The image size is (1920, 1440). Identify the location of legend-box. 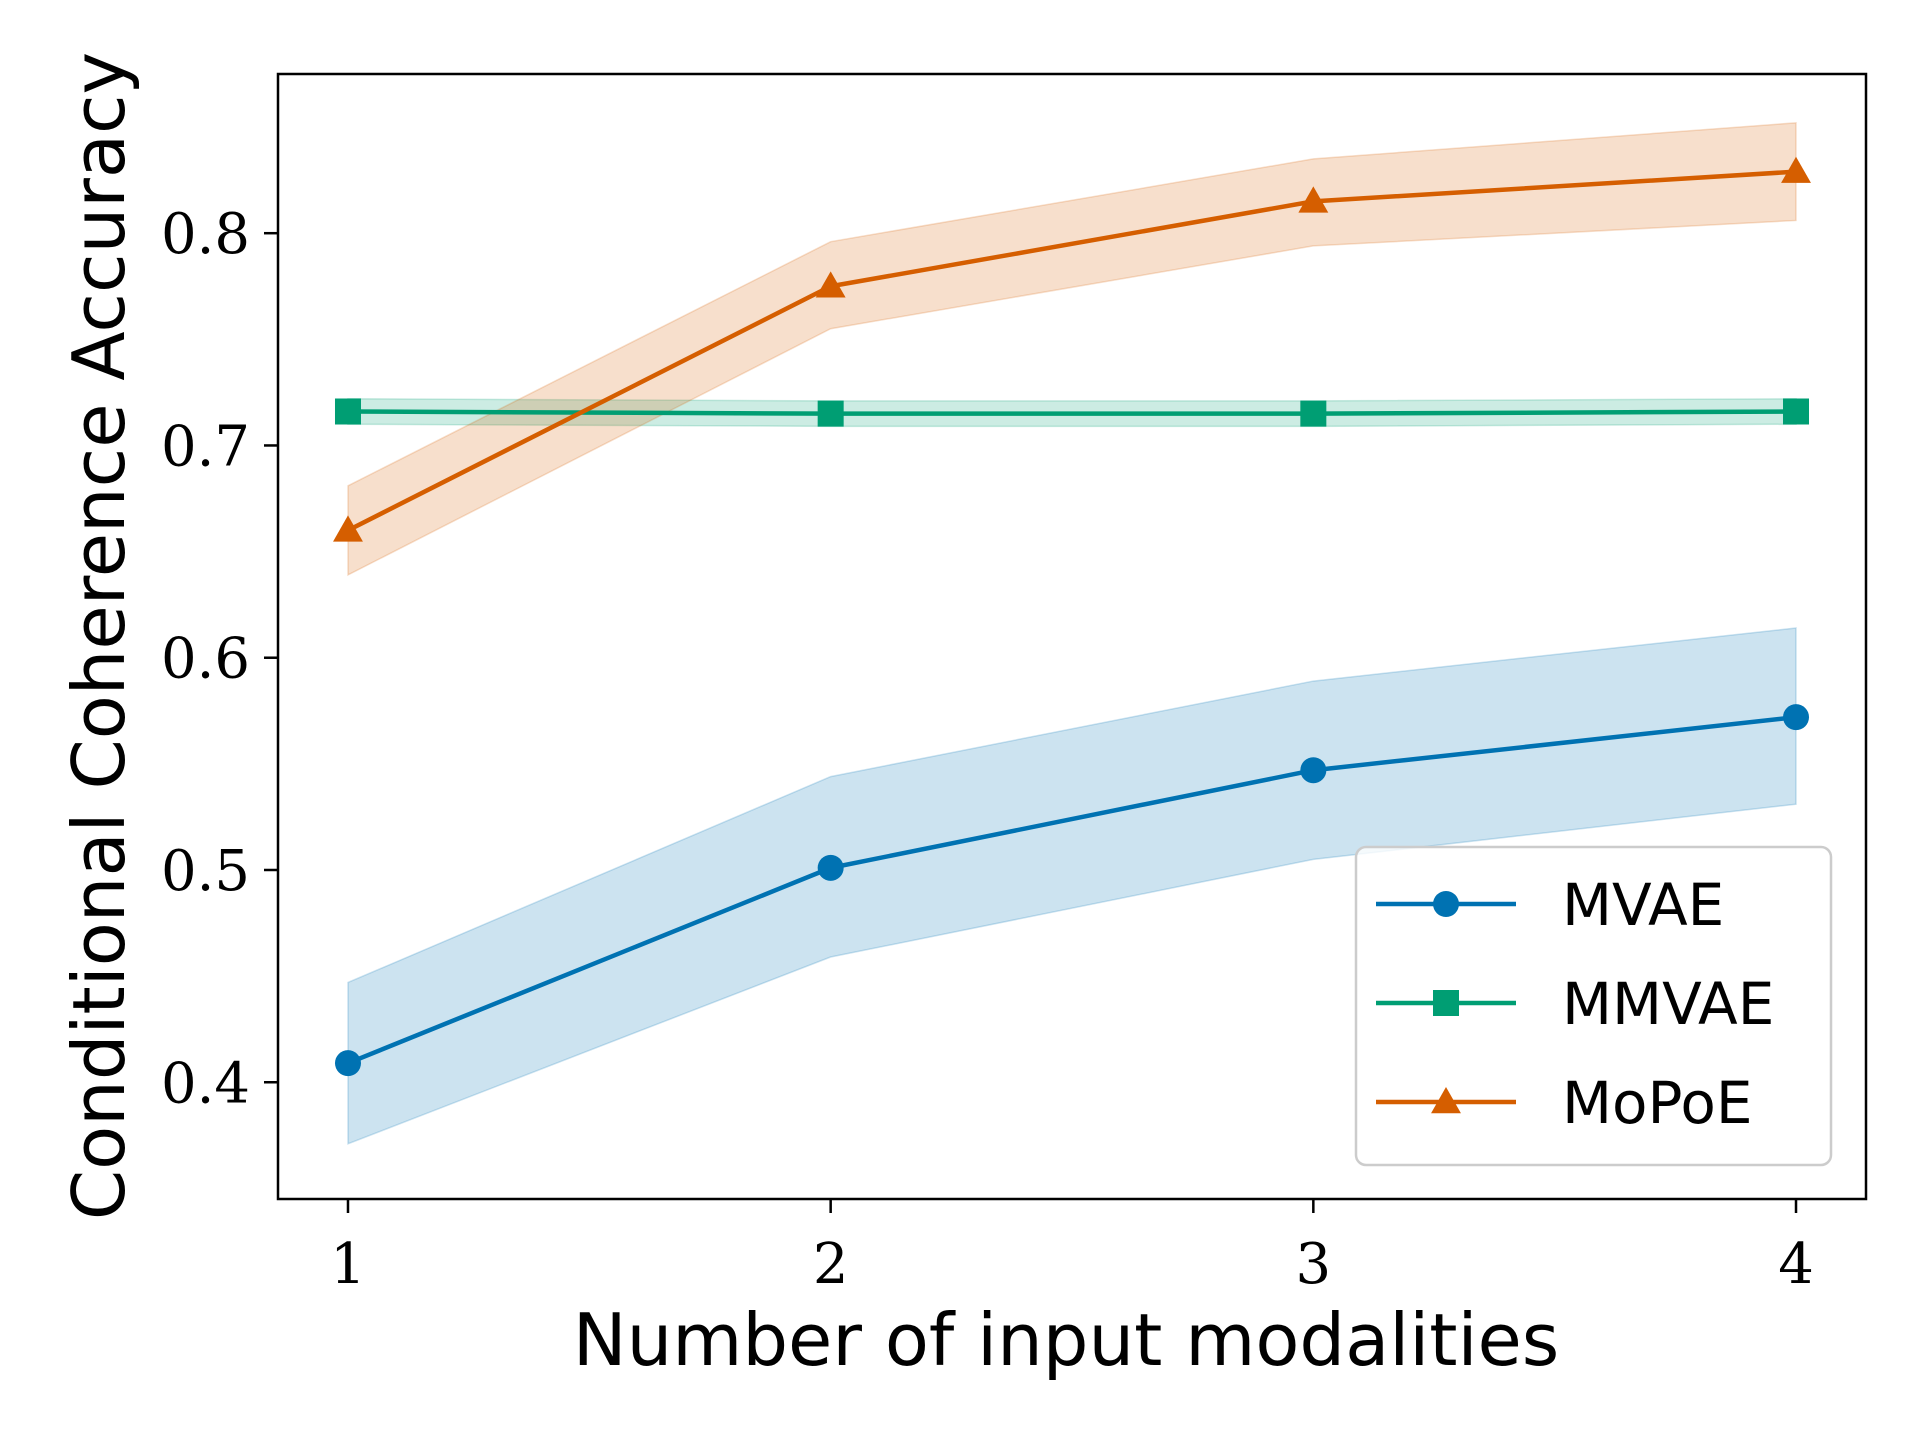
(1593, 1006).